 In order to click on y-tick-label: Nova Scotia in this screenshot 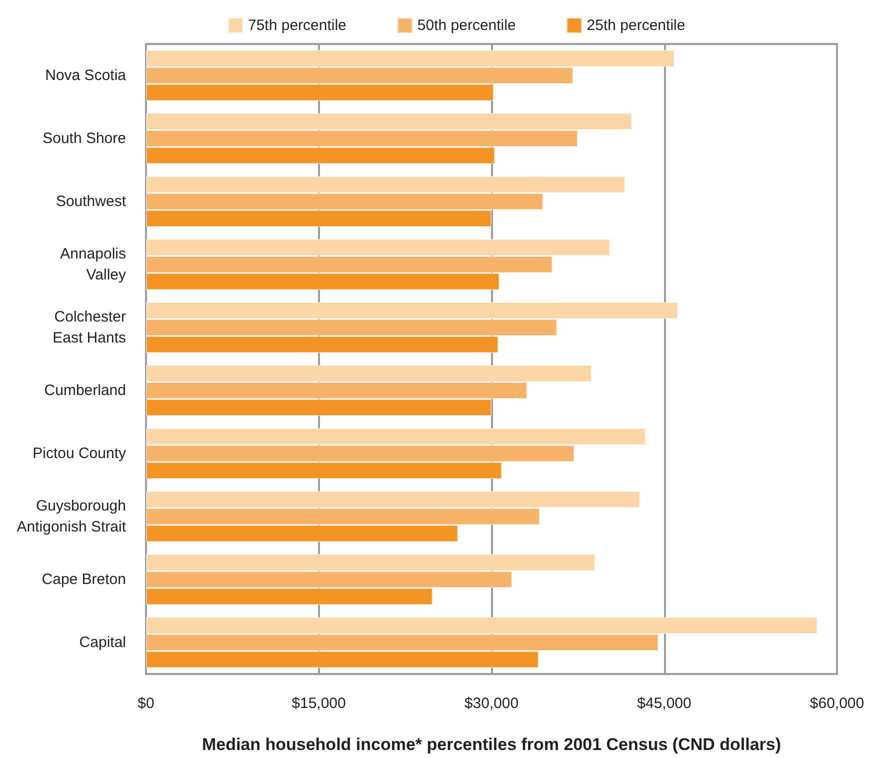, I will do `click(86, 75)`.